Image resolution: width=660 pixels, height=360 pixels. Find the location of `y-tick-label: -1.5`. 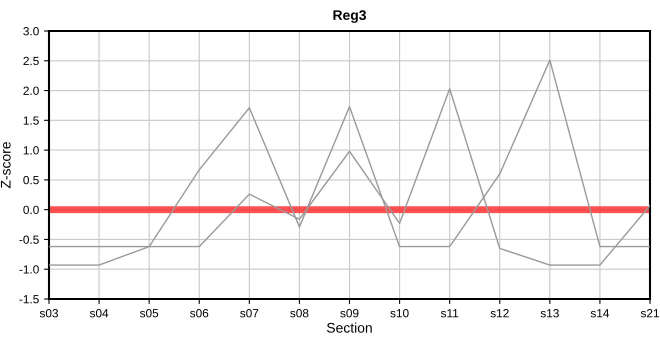

y-tick-label: -1.5 is located at coordinates (29, 299).